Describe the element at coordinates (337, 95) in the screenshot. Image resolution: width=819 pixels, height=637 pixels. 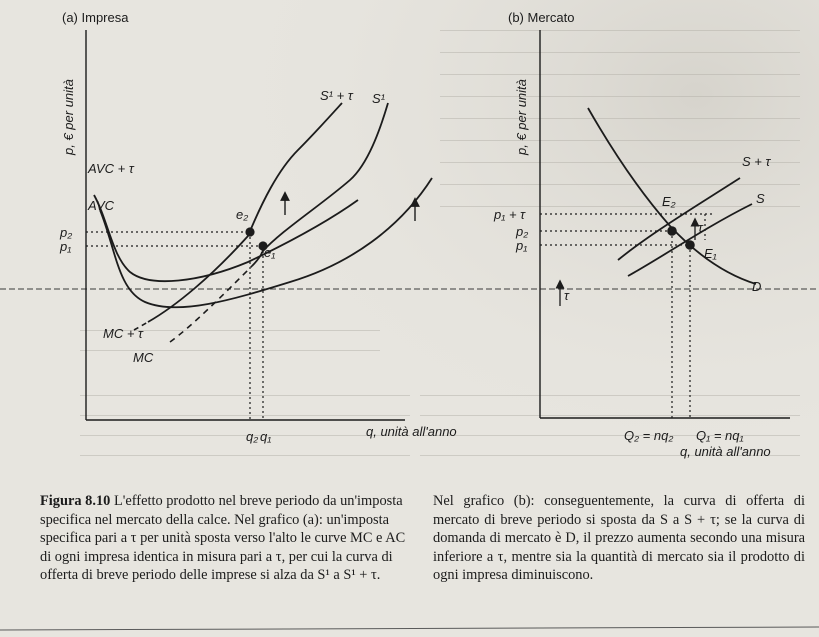
I see `label-s1-plus-tau: S¹ + τ` at that location.